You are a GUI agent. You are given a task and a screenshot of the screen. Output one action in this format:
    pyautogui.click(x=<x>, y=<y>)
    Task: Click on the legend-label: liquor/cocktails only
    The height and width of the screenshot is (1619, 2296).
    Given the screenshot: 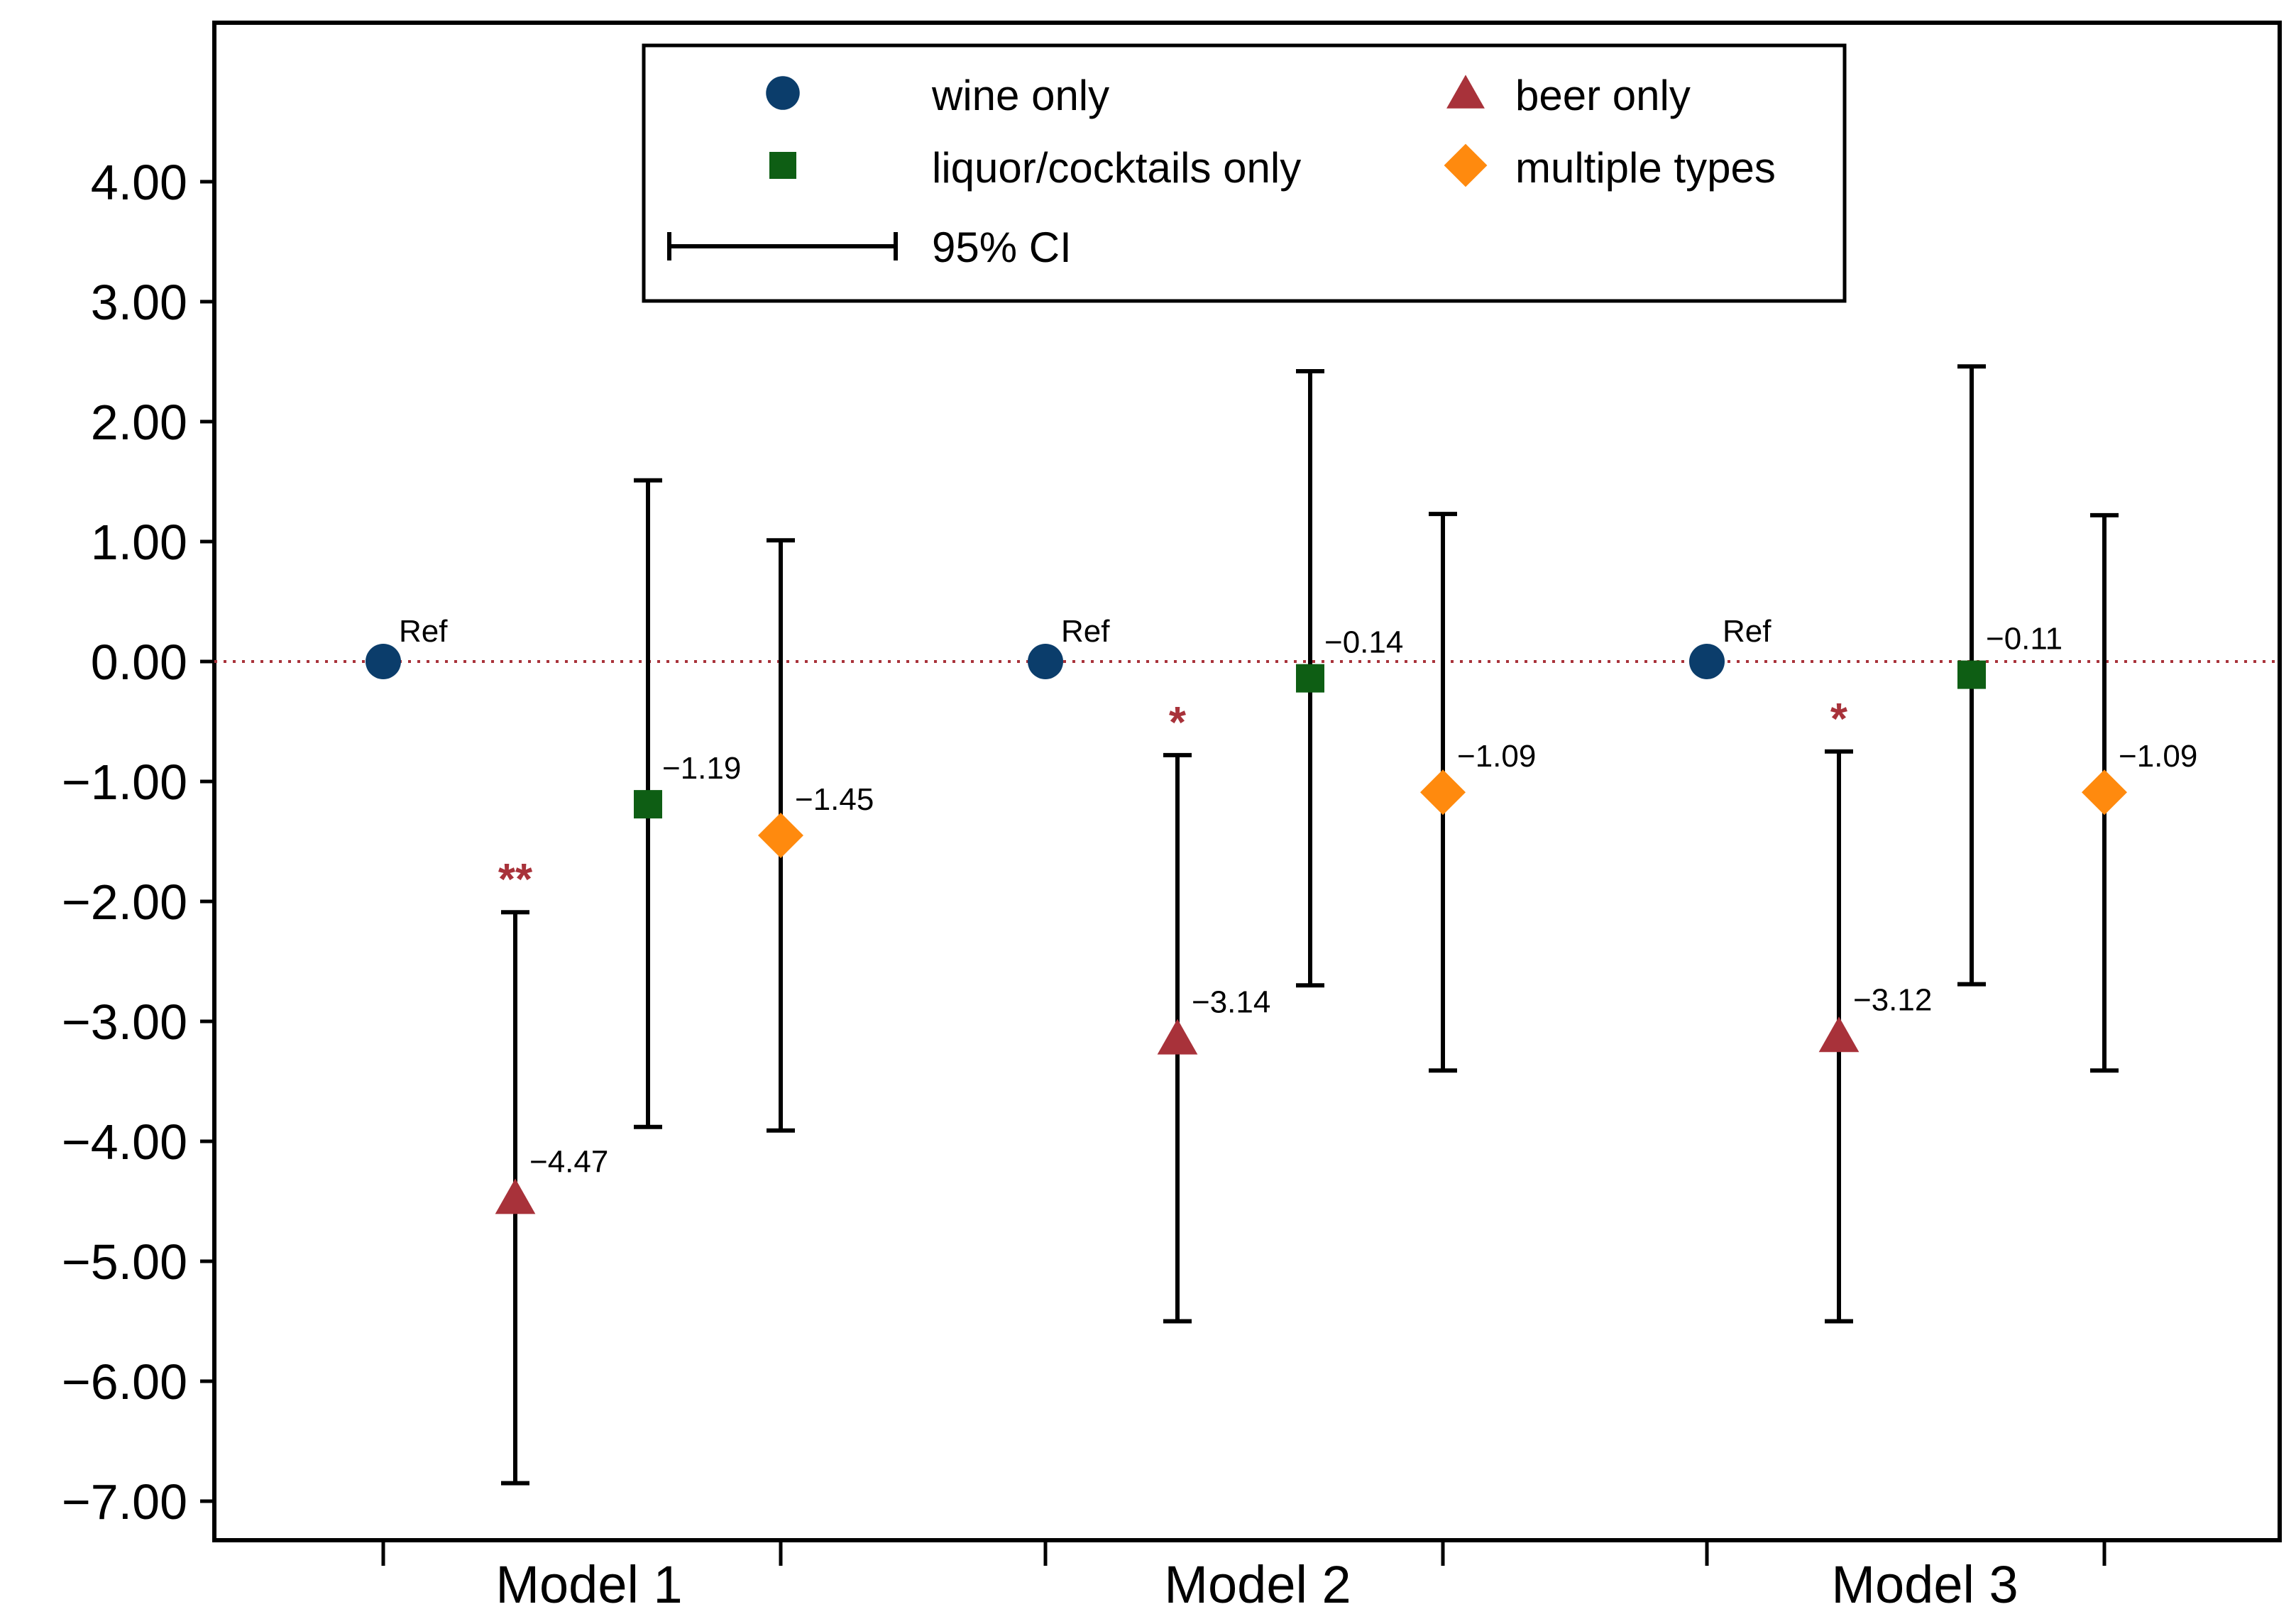 What is the action you would take?
    pyautogui.click(x=1116, y=168)
    